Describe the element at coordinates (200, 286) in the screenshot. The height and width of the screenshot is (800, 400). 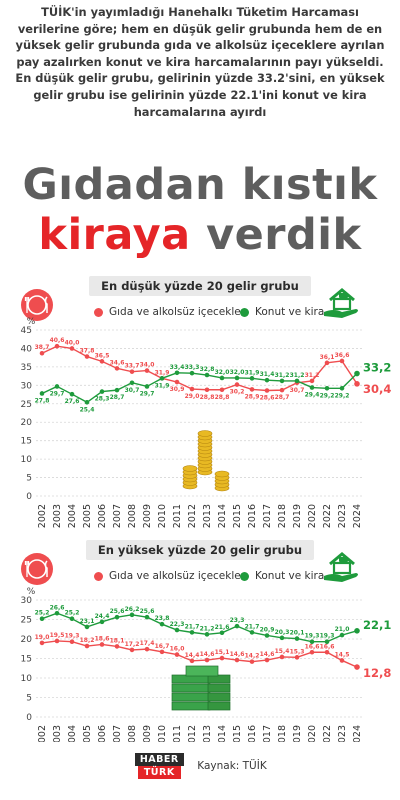
I see `chart1-title-text: En düşük yüzde 20 gelir grubu` at that location.